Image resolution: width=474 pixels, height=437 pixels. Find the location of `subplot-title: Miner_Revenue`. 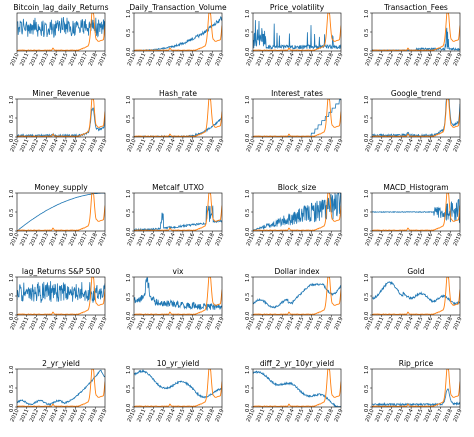

subplot-title: Miner_Revenue is located at coordinates (61, 93).